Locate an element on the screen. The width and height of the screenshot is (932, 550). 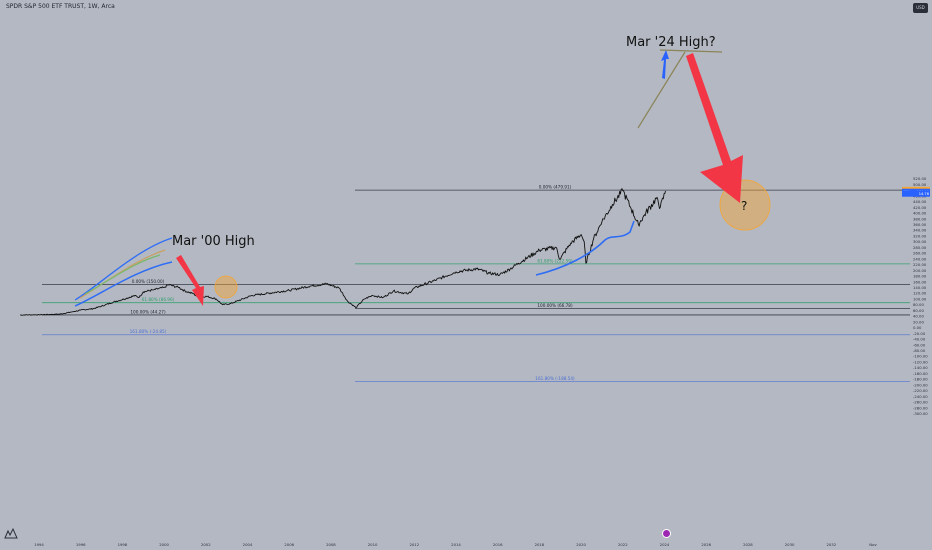
y-axis-tick-label: 320.00 is located at coordinates (920, 235).